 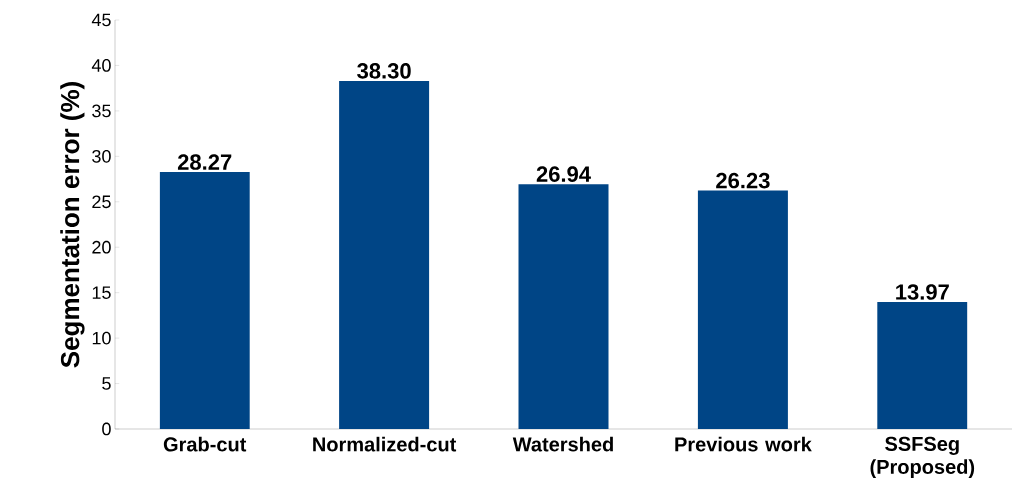 I want to click on x-tick-label: Previous work, so click(x=743, y=444).